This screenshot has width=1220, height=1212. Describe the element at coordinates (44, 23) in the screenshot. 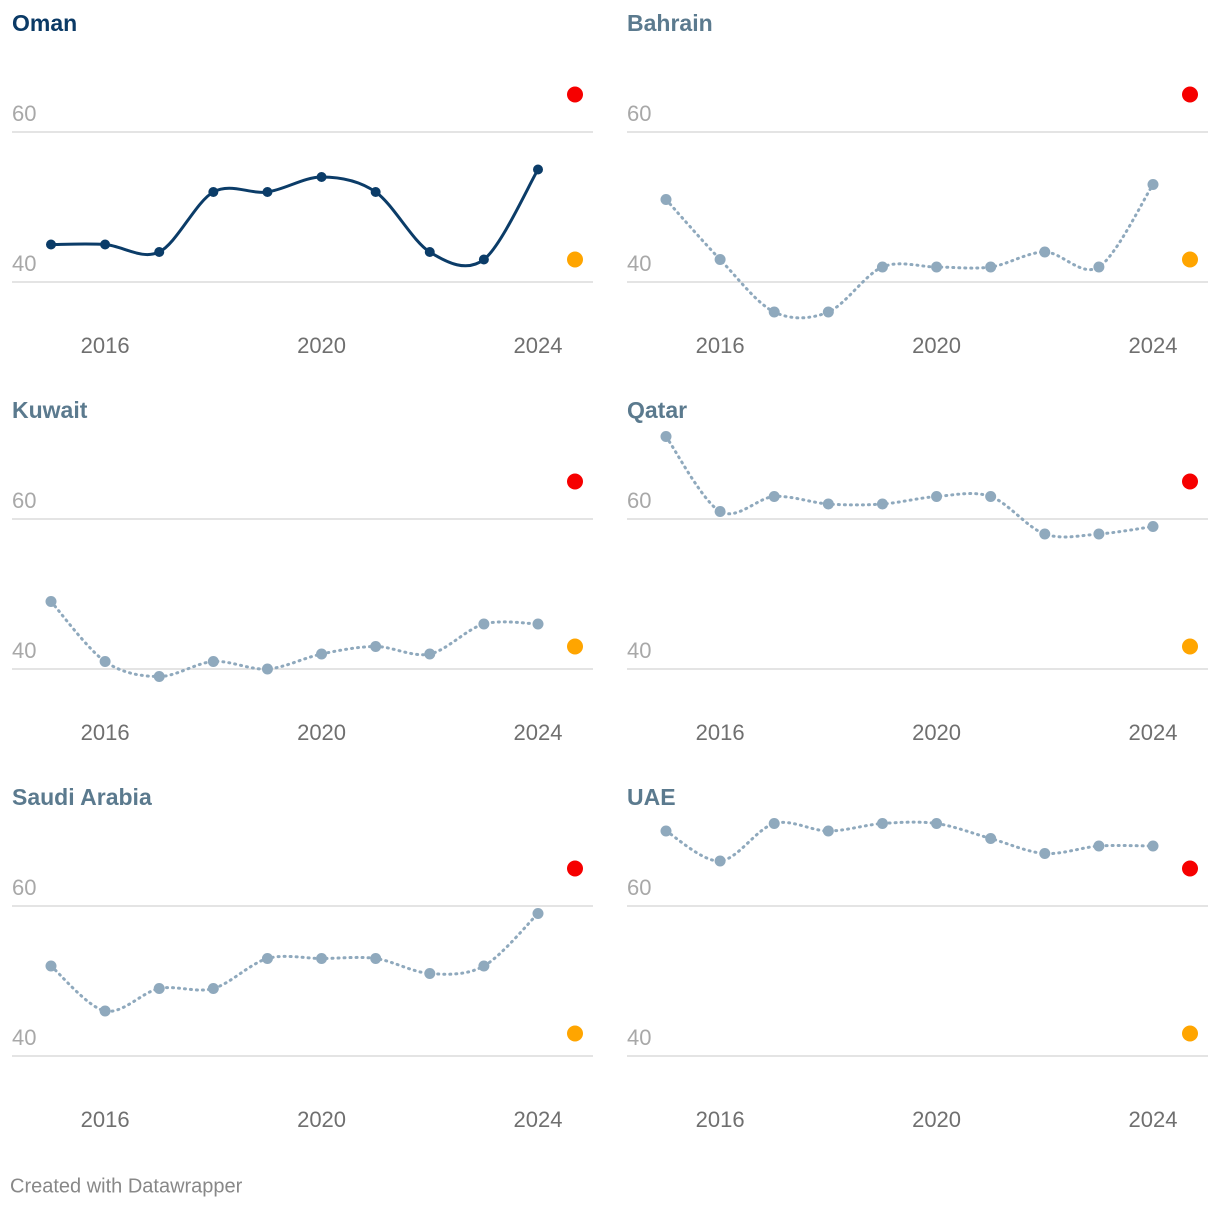

I see `panel-title: Oman` at that location.